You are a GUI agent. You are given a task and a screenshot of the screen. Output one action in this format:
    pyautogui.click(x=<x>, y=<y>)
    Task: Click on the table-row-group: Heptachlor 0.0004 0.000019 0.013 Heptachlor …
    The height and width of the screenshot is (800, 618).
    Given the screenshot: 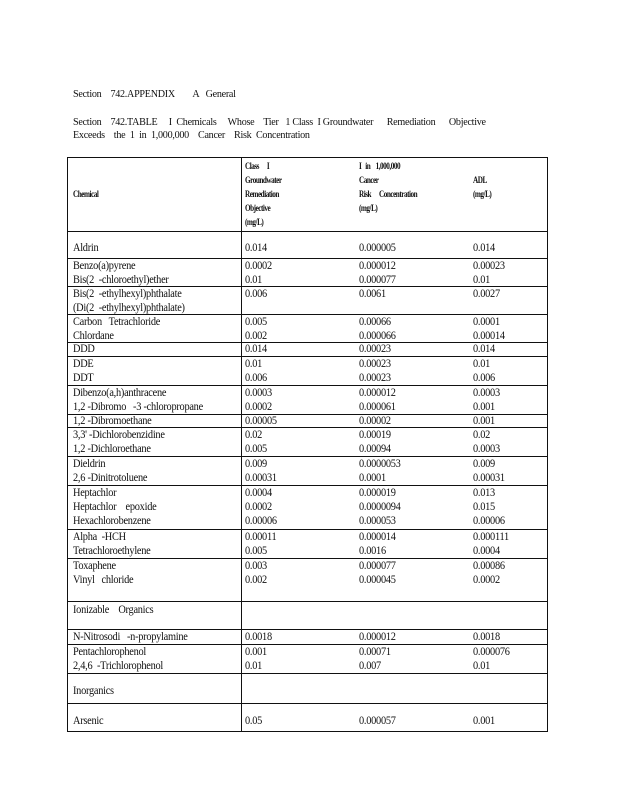 What is the action you would take?
    pyautogui.click(x=307, y=507)
    